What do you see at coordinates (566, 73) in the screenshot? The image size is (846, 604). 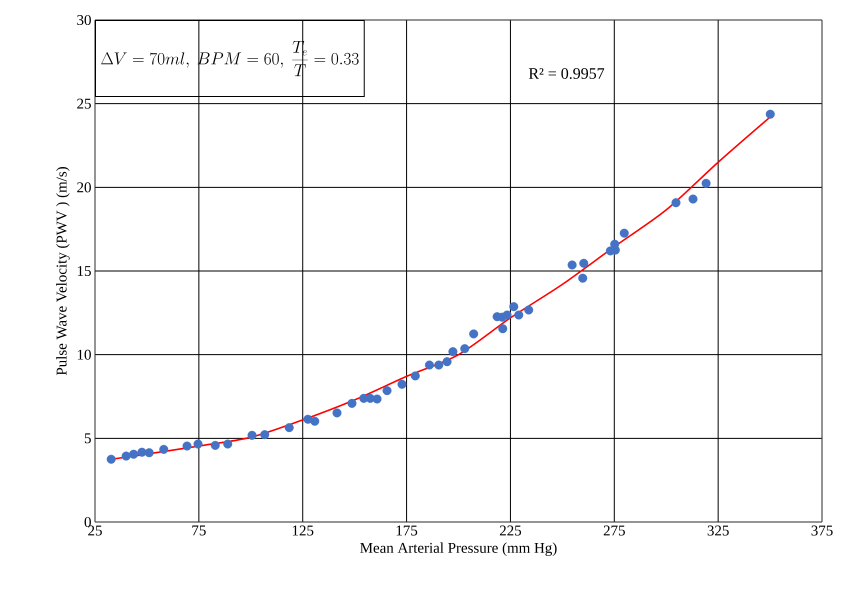 I see `annotation: R² = 0.9957` at bounding box center [566, 73].